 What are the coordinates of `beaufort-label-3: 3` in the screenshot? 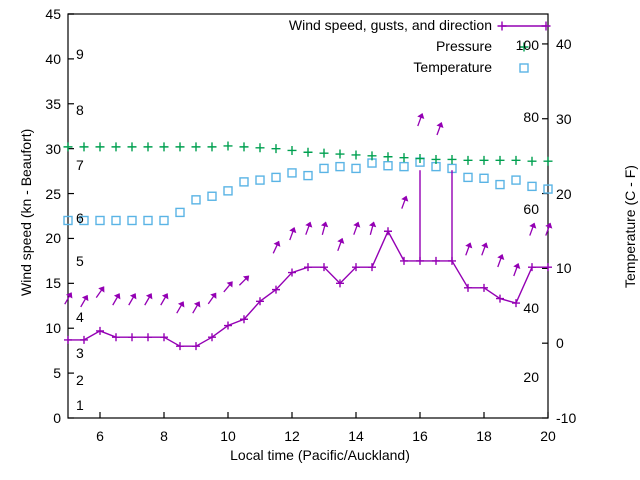 It's located at (80, 353).